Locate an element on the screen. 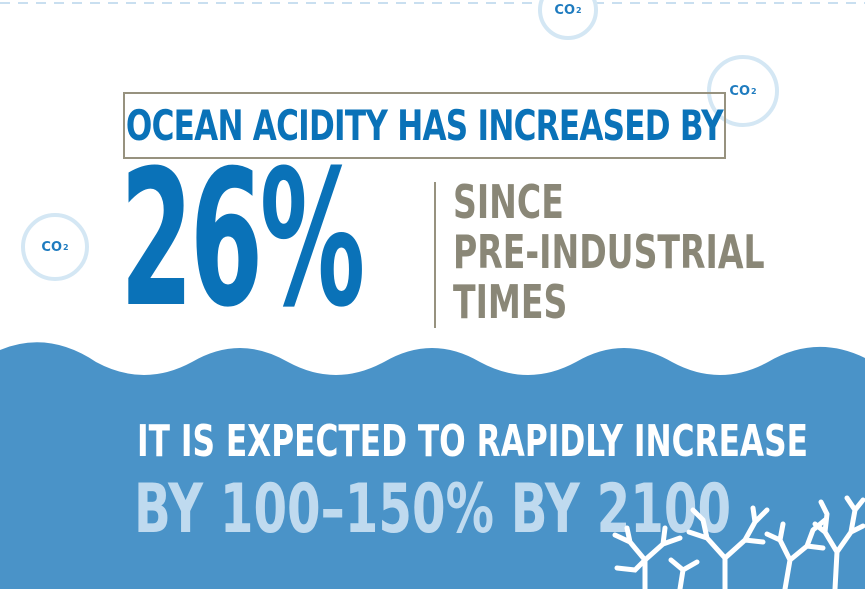 Image resolution: width=865 pixels, height=589 pixels. since-text-block: SINCE PRE-INDUSTRIAL TIMES is located at coordinates (609, 252).